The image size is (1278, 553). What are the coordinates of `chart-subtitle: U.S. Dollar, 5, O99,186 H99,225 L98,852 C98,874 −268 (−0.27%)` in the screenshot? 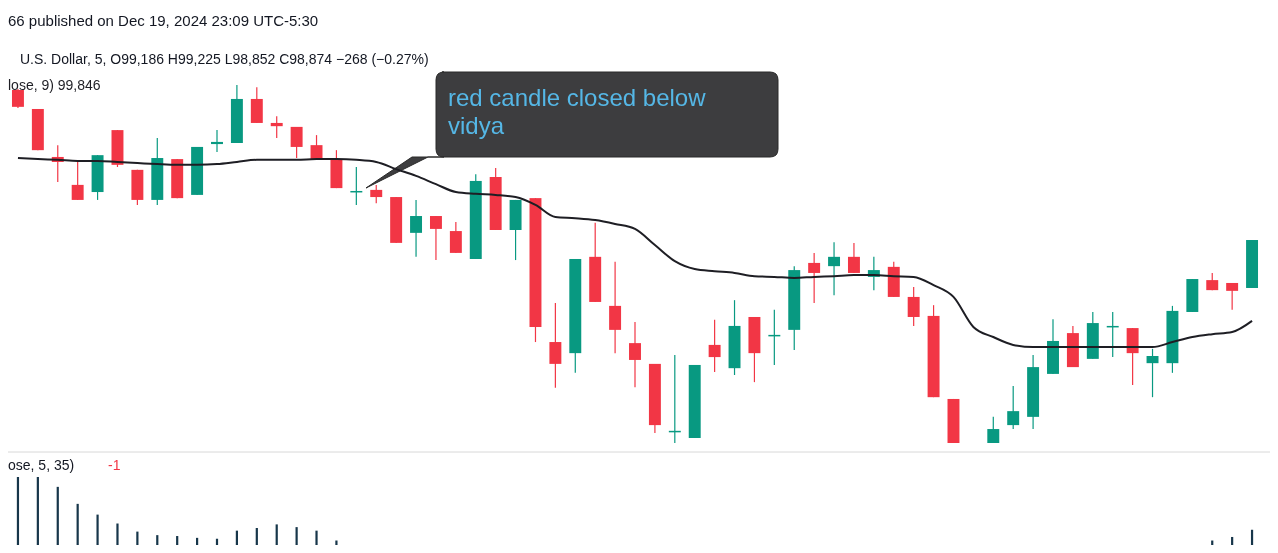 It's located at (224, 59).